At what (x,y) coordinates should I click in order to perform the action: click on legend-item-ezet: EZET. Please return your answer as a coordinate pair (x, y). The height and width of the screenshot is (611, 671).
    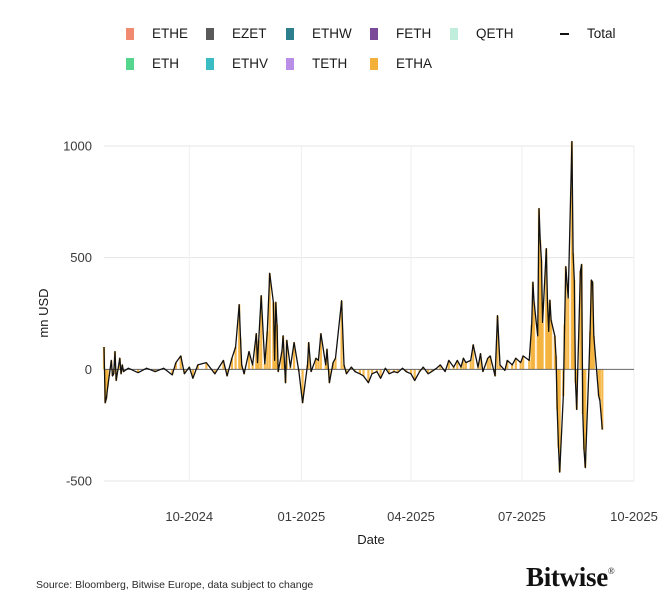
    Looking at the image, I should click on (236, 33).